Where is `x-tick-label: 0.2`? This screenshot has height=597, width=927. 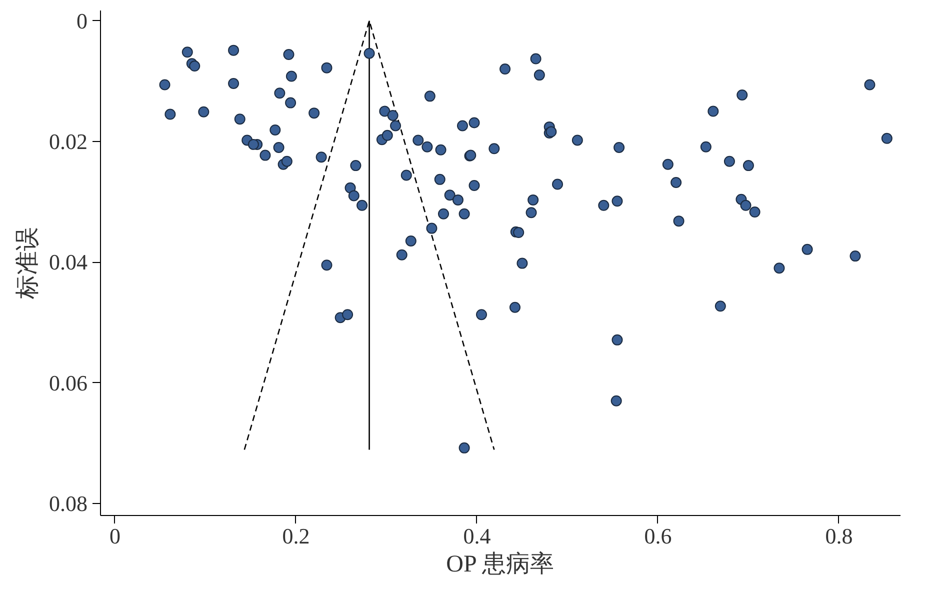
x-tick-label: 0.2 is located at coordinates (296, 536).